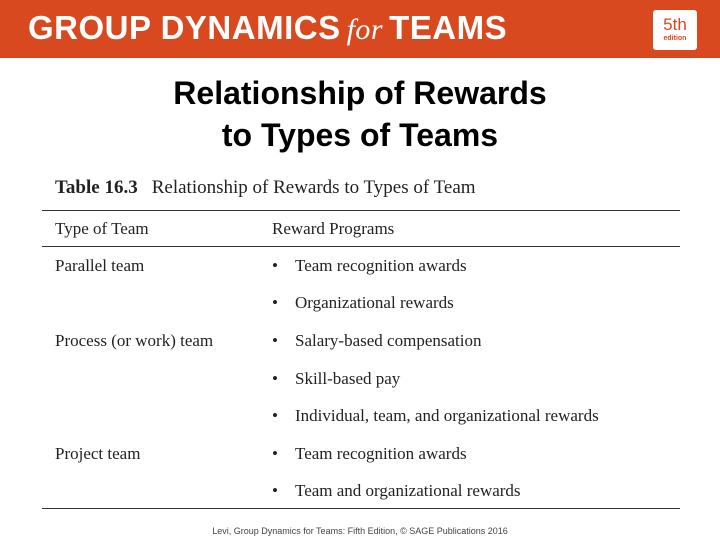  I want to click on column-header-rewards: Reward Programs, so click(333, 228).